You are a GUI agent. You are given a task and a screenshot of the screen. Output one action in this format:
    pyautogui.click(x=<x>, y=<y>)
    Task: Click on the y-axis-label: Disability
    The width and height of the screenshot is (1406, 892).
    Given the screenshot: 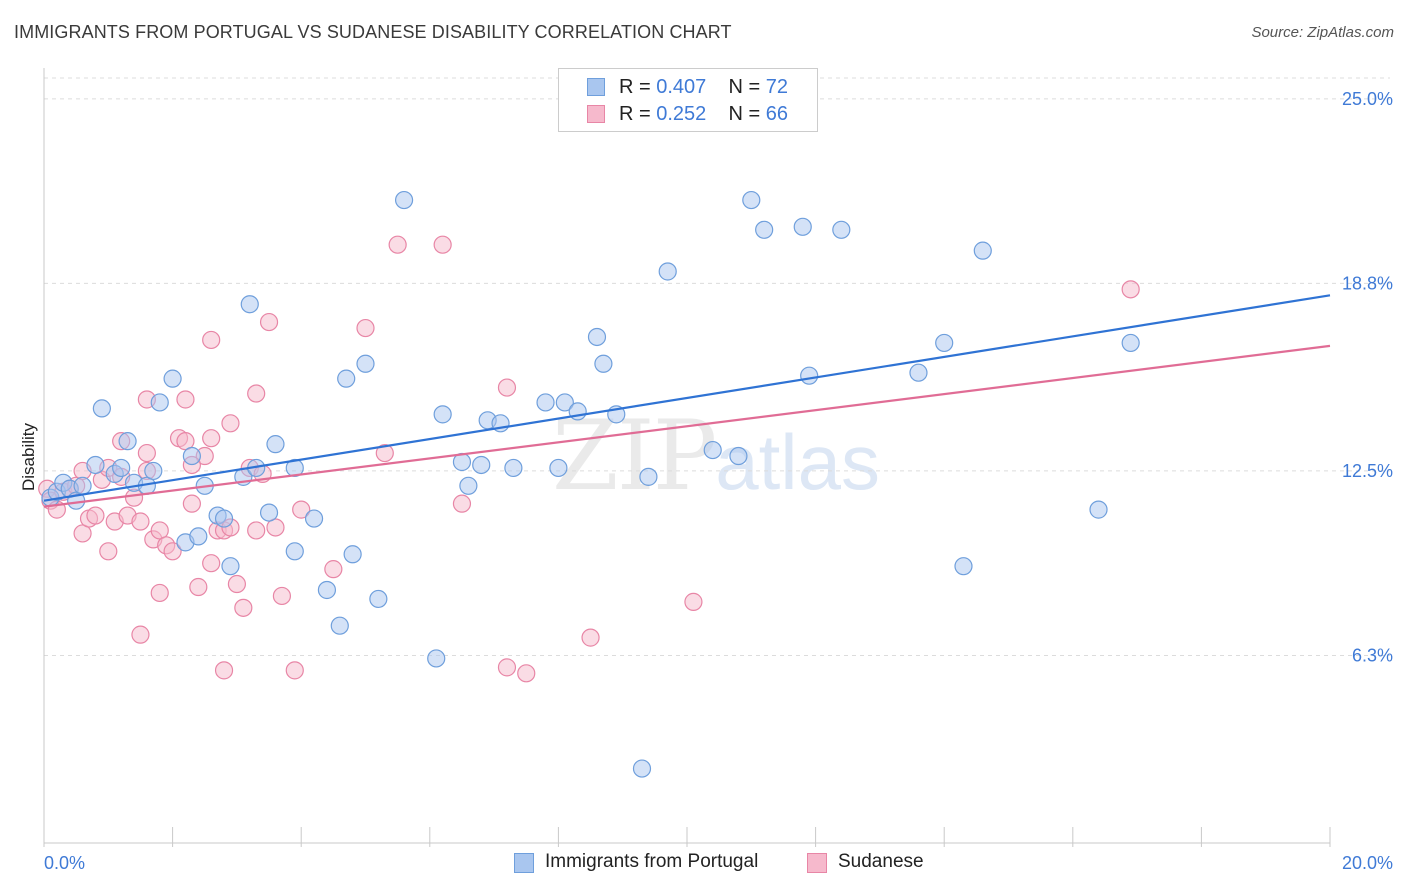 What is the action you would take?
    pyautogui.click(x=28, y=456)
    